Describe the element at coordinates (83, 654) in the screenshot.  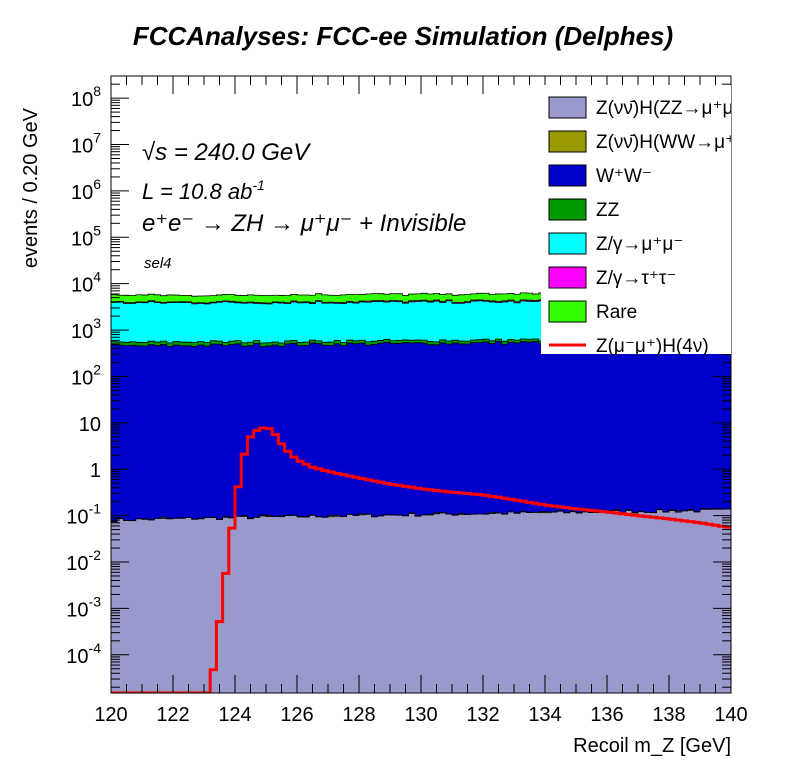
I see `y-tick-label: 10⁻⁴` at that location.